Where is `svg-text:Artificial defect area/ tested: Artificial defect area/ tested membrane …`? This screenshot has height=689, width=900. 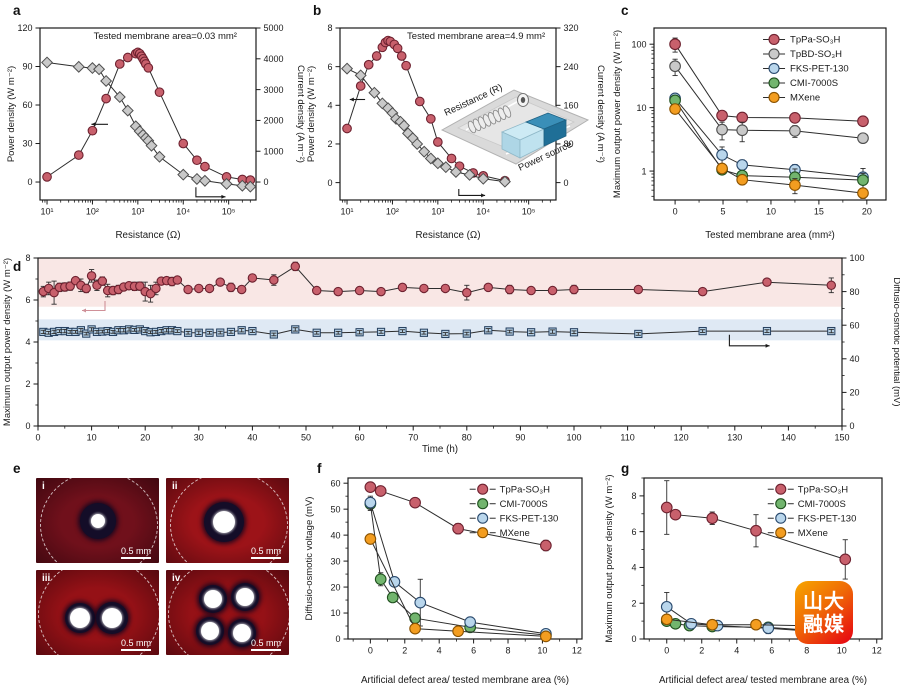 svg-text:Artificial defect area/ tested: Artificial defect area/ tested membrane … is located at coordinates (763, 680).